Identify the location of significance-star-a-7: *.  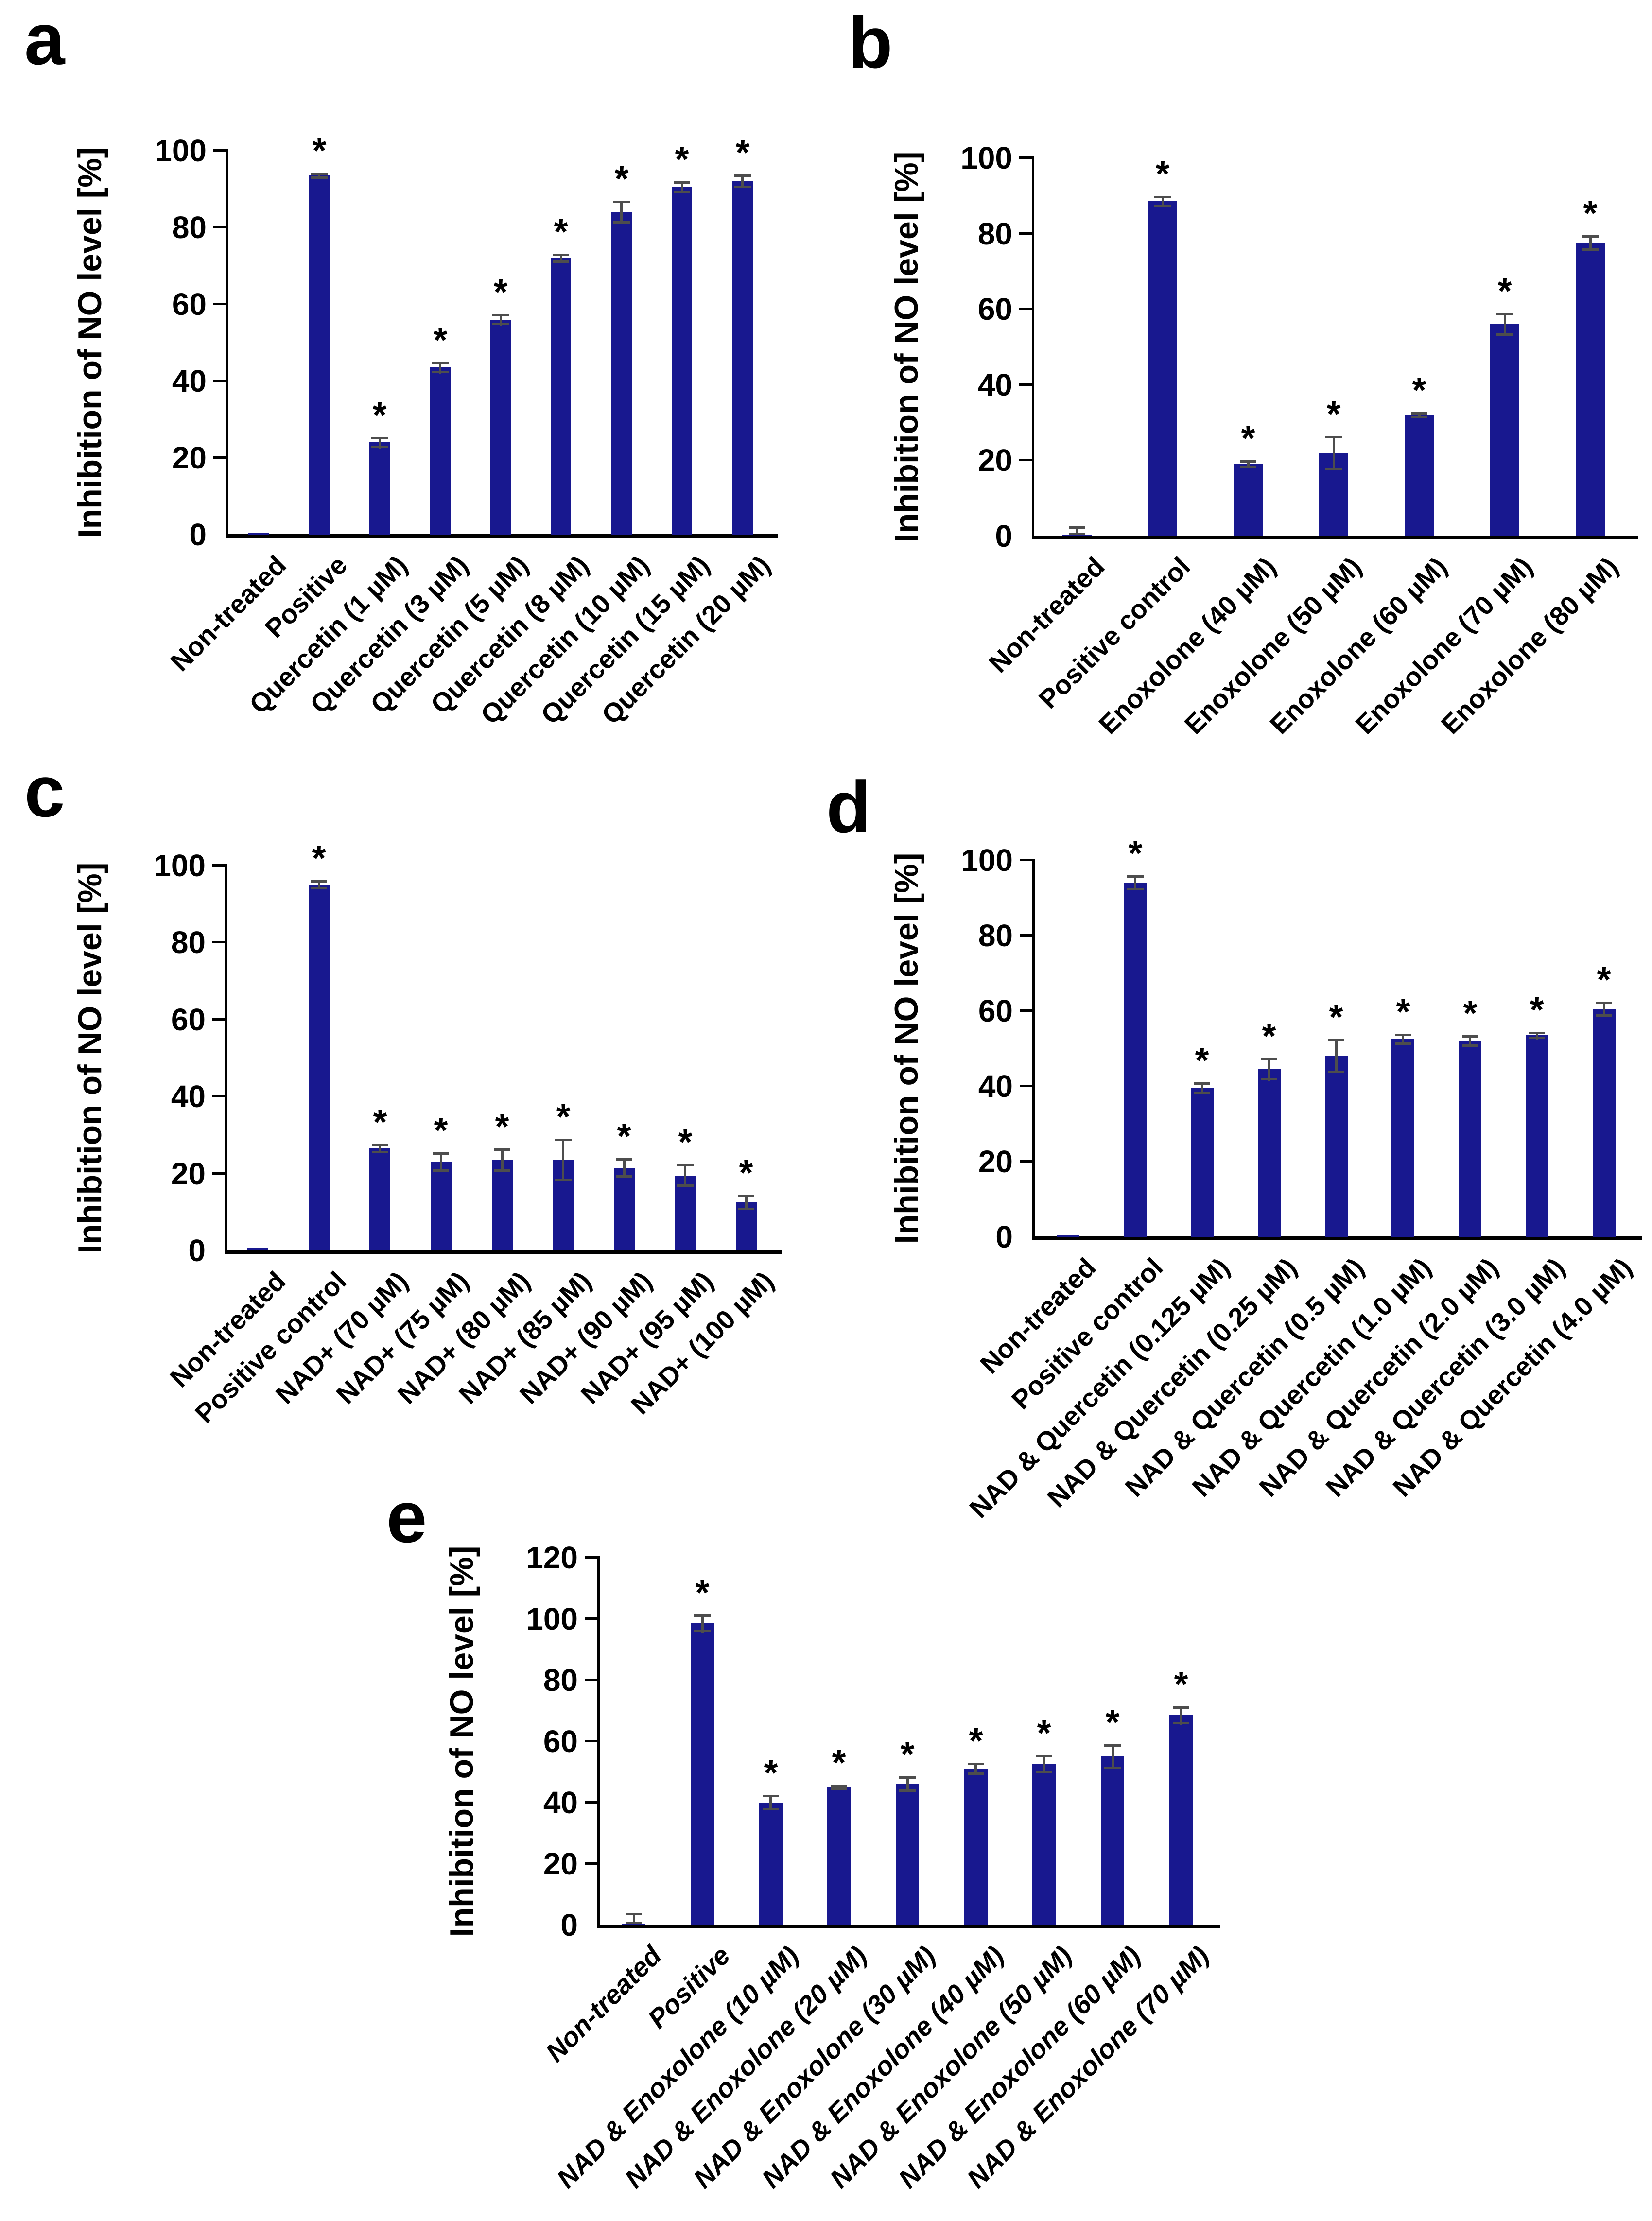
(682, 159).